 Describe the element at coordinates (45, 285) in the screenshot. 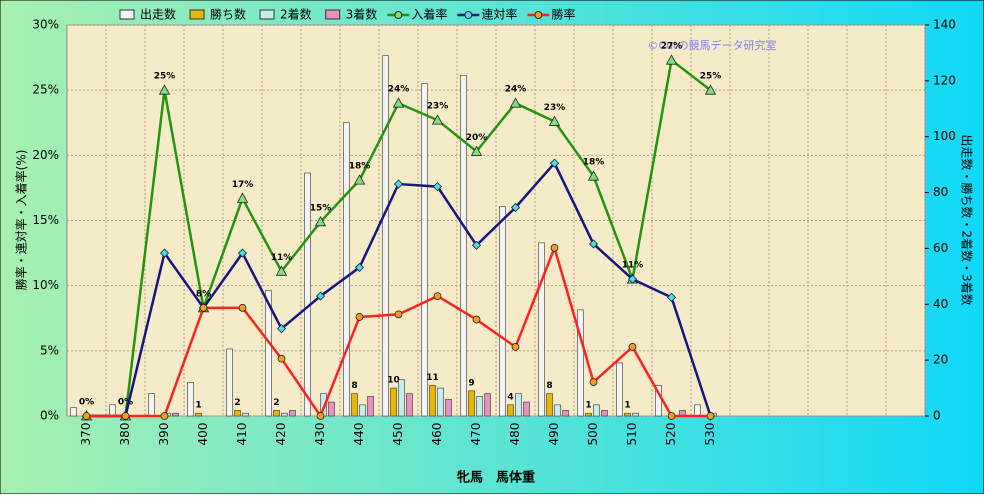

I see `y-tick-label: 10%` at that location.